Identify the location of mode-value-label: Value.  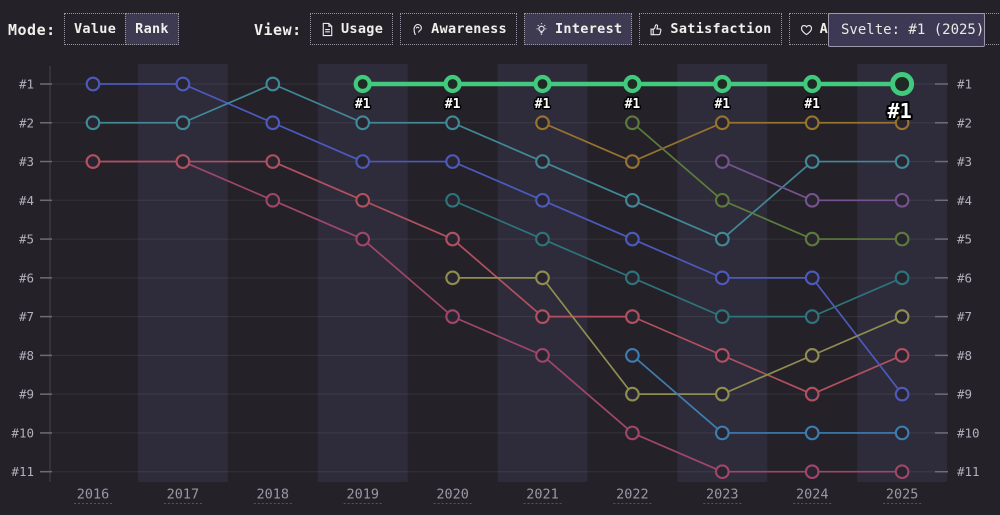
(95, 29).